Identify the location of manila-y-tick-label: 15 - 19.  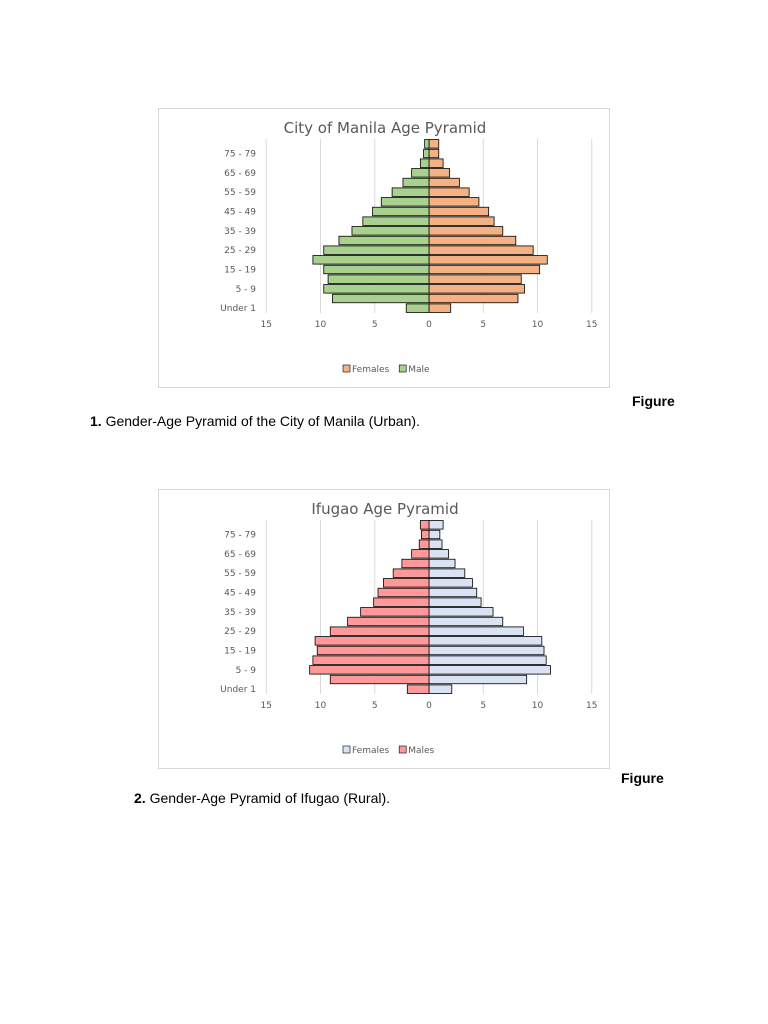
(240, 271).